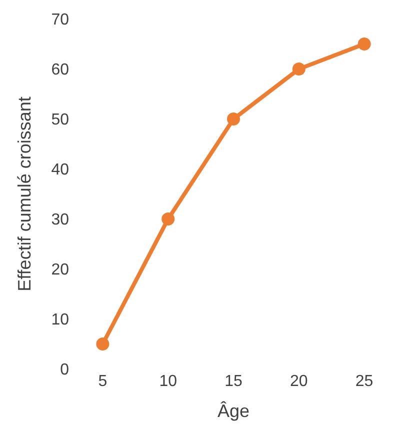  I want to click on y-tick-label: 60, so click(60, 70).